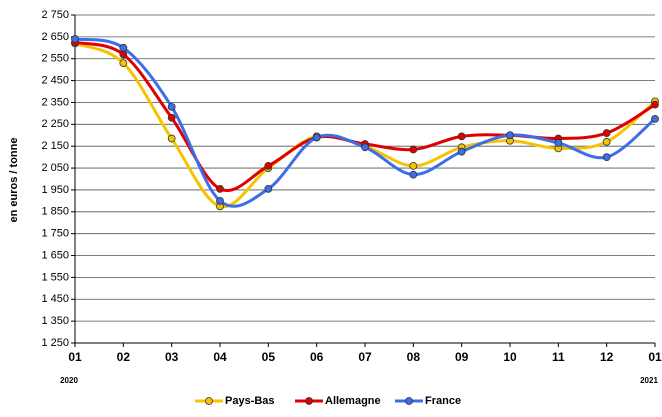 The height and width of the screenshot is (417, 662). I want to click on x-tick-label: 11, so click(558, 357).